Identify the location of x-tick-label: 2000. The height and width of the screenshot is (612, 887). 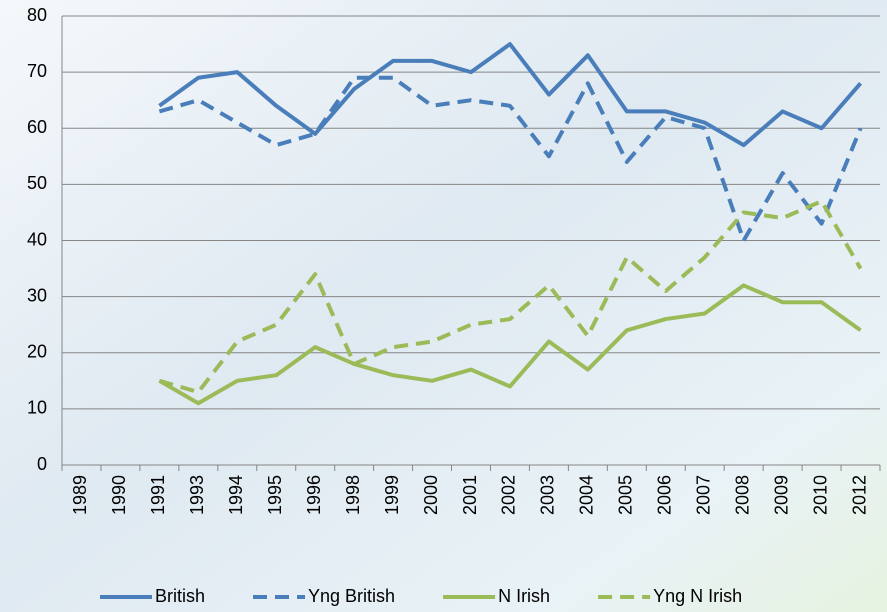
(431, 495).